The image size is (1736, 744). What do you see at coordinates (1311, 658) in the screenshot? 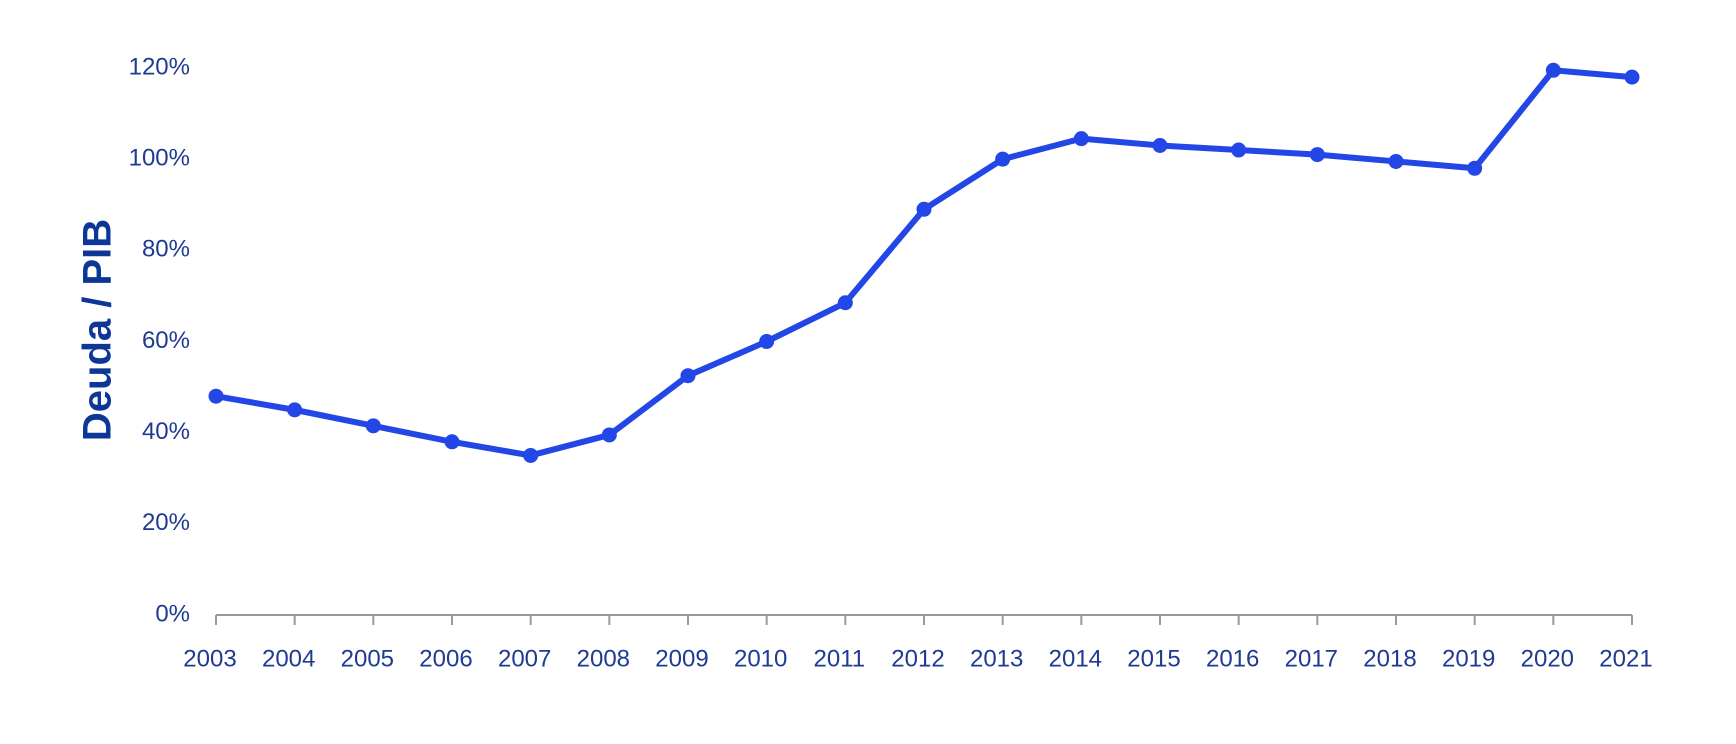
I see `x-tick-label: 2017` at bounding box center [1311, 658].